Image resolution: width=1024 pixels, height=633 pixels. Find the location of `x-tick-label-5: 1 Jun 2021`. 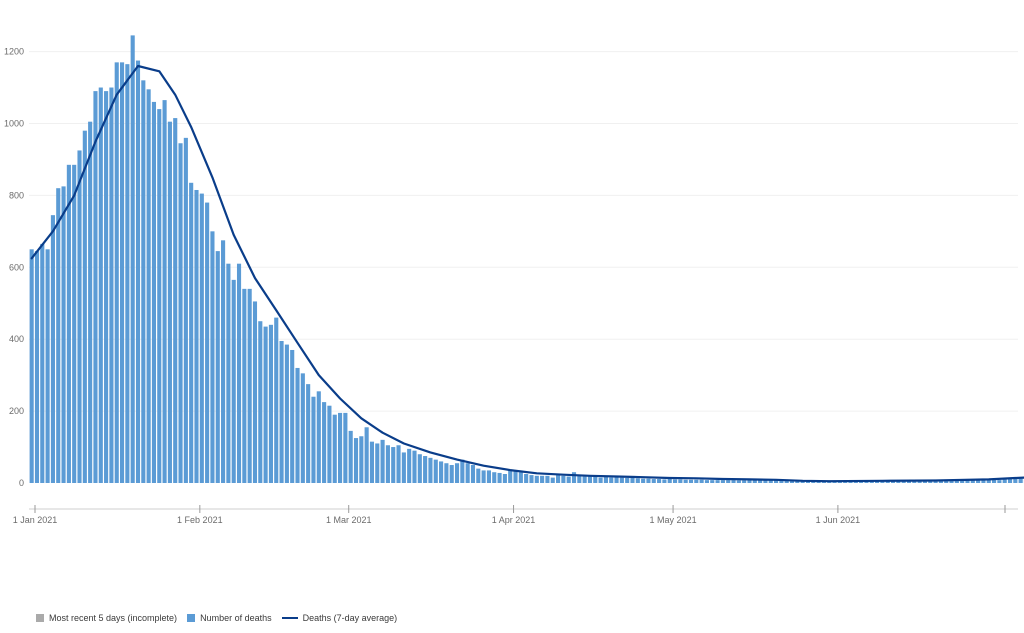

x-tick-label-5: 1 Jun 2021 is located at coordinates (838, 520).